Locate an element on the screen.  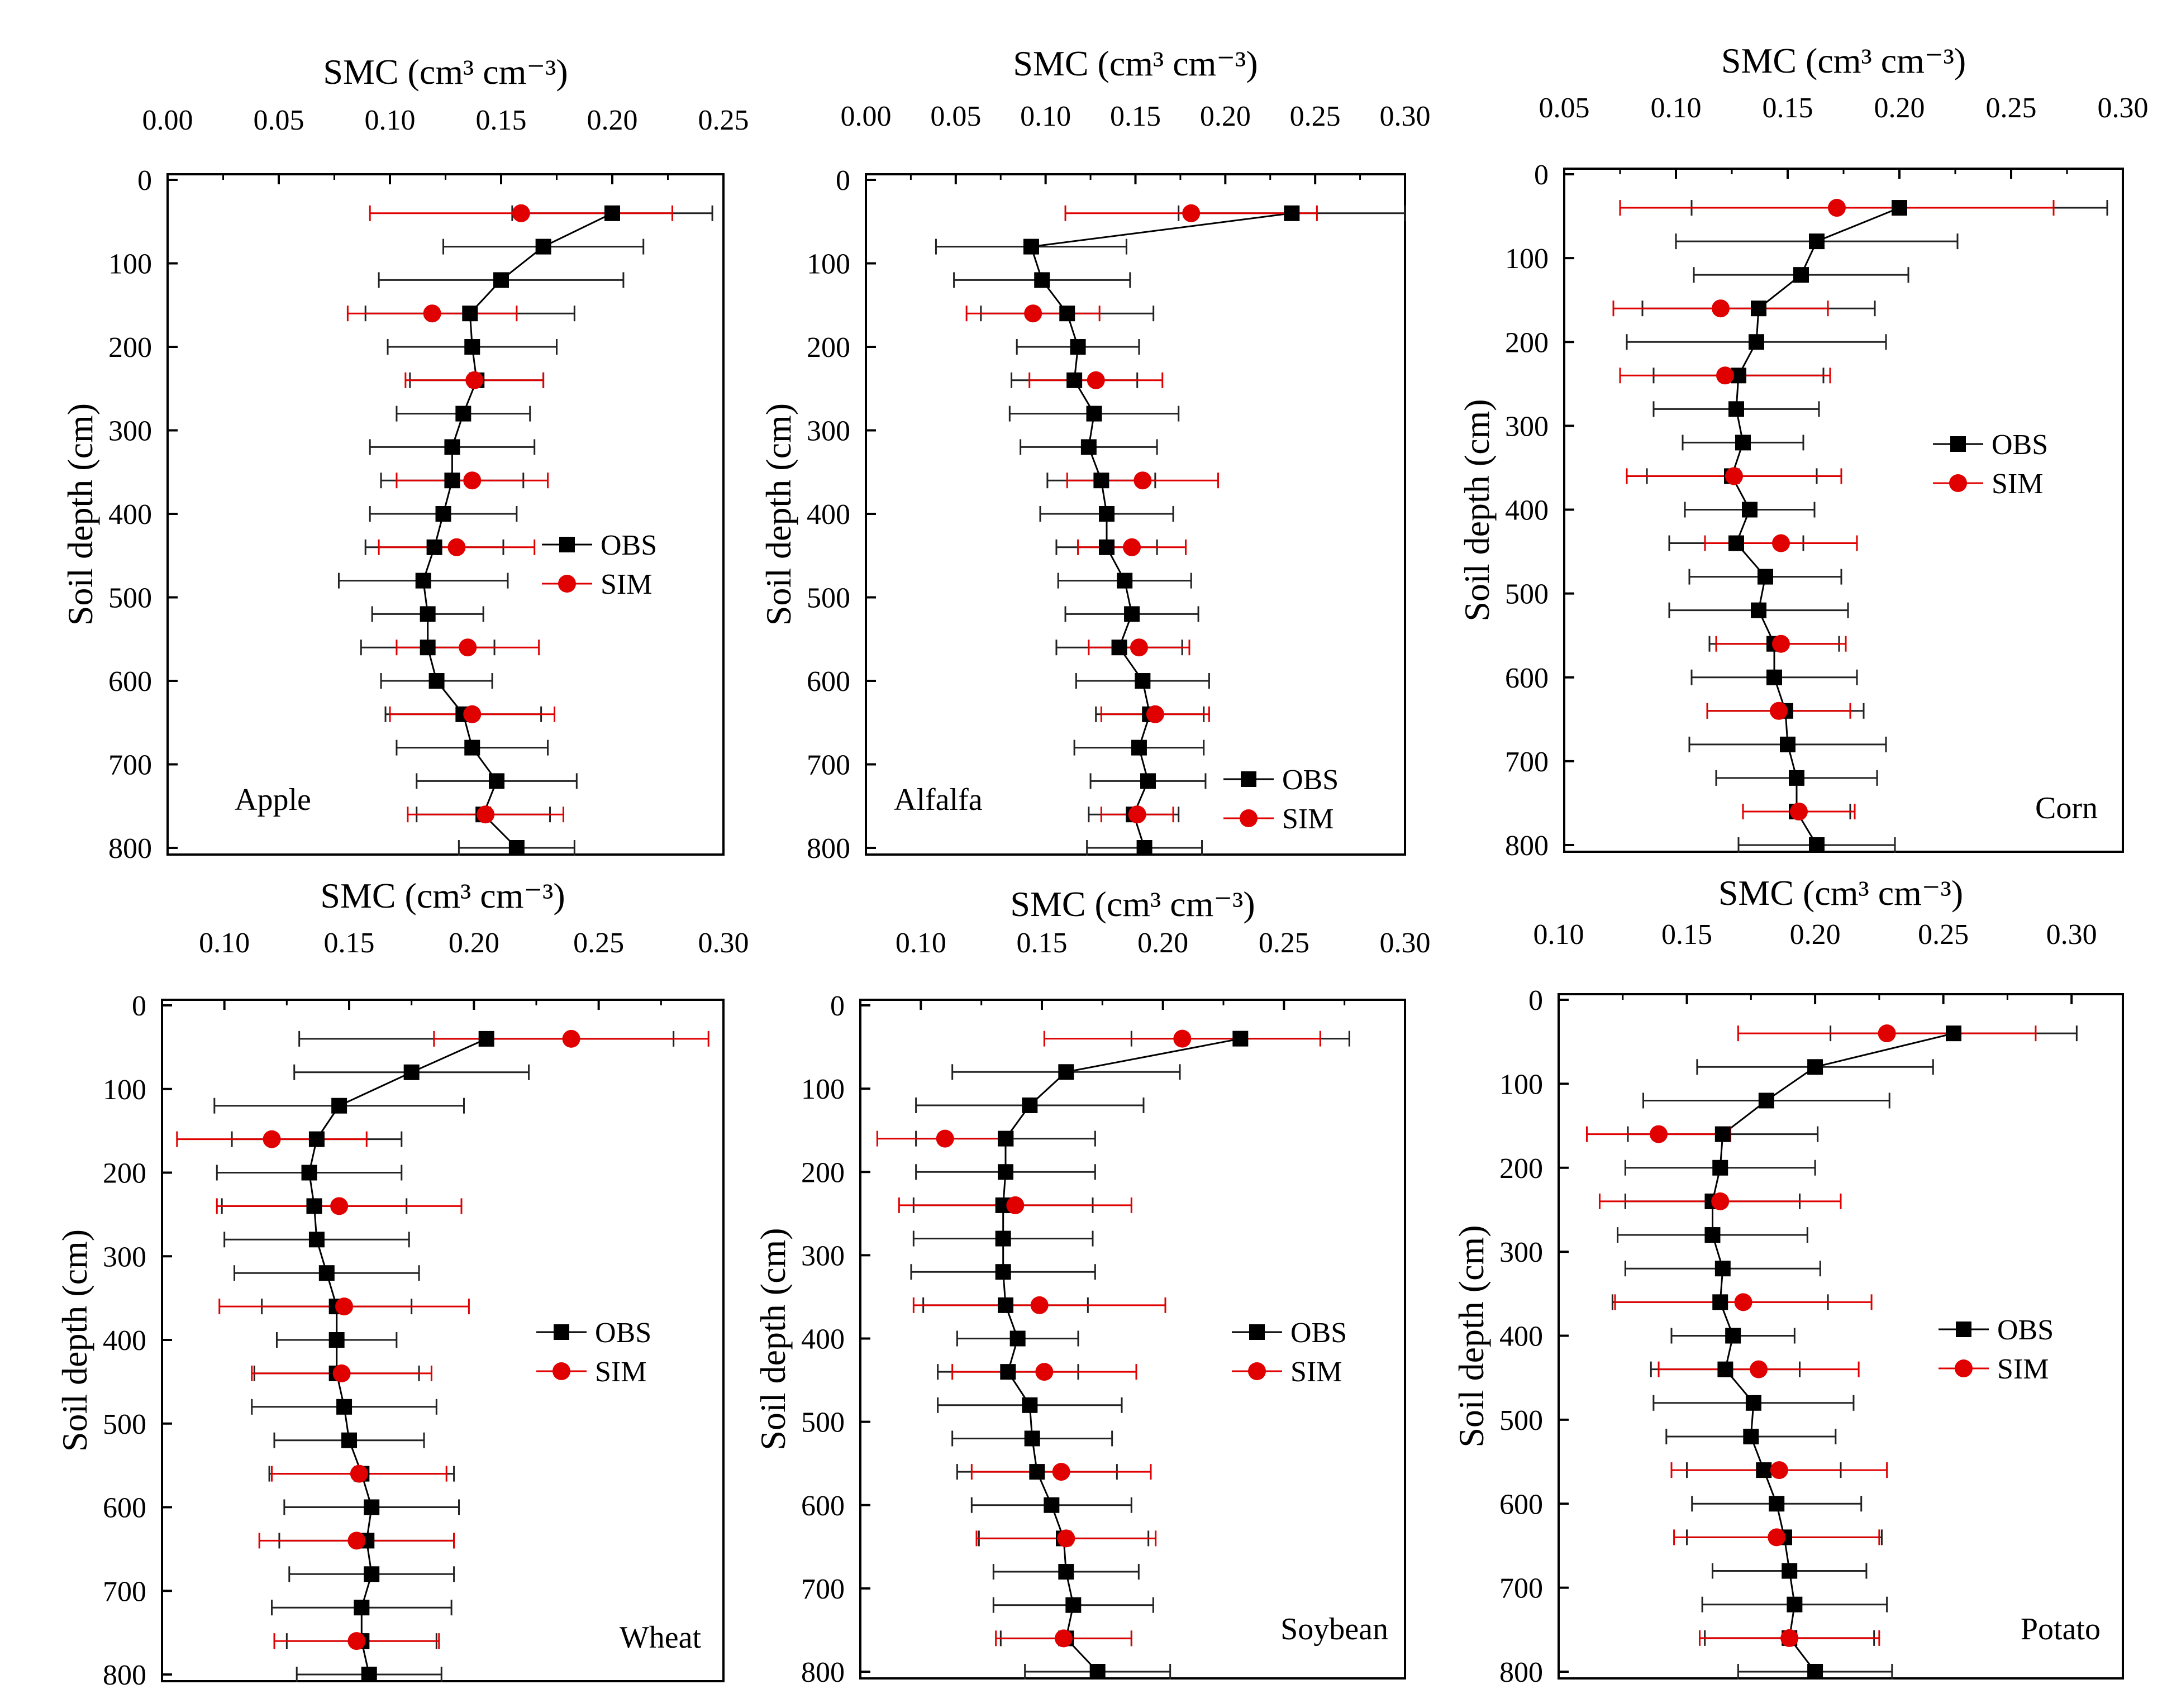
x-tick-label: 0.25 is located at coordinates (1944, 935).